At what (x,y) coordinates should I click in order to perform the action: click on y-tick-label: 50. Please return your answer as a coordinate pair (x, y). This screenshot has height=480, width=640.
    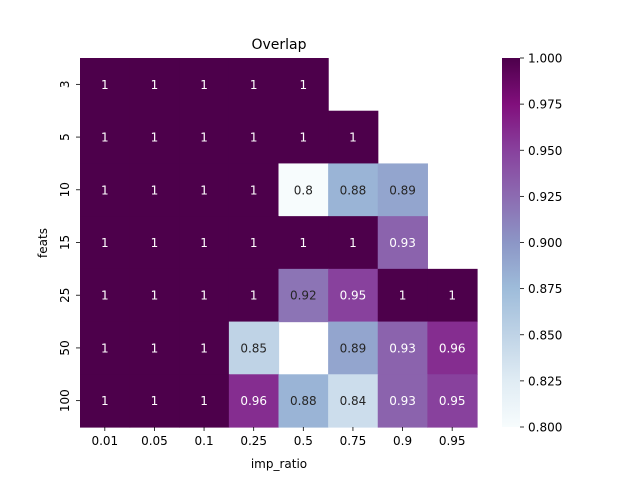
    Looking at the image, I should click on (65, 347).